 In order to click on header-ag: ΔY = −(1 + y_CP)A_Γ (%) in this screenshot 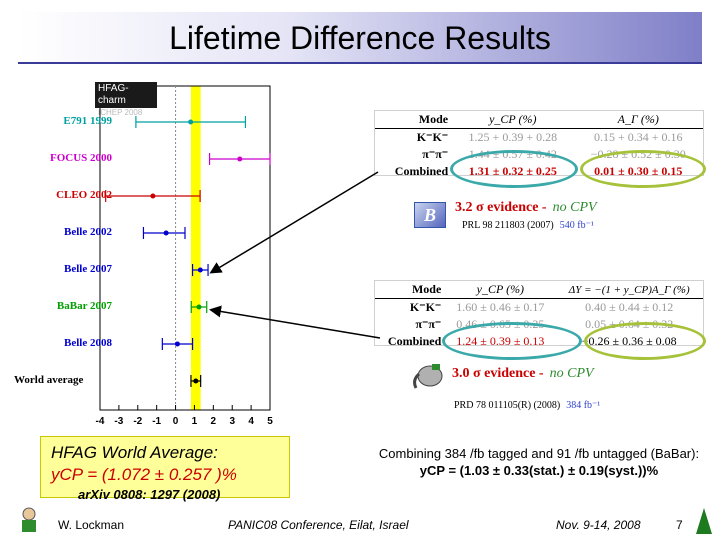, I will do `click(629, 290)`.